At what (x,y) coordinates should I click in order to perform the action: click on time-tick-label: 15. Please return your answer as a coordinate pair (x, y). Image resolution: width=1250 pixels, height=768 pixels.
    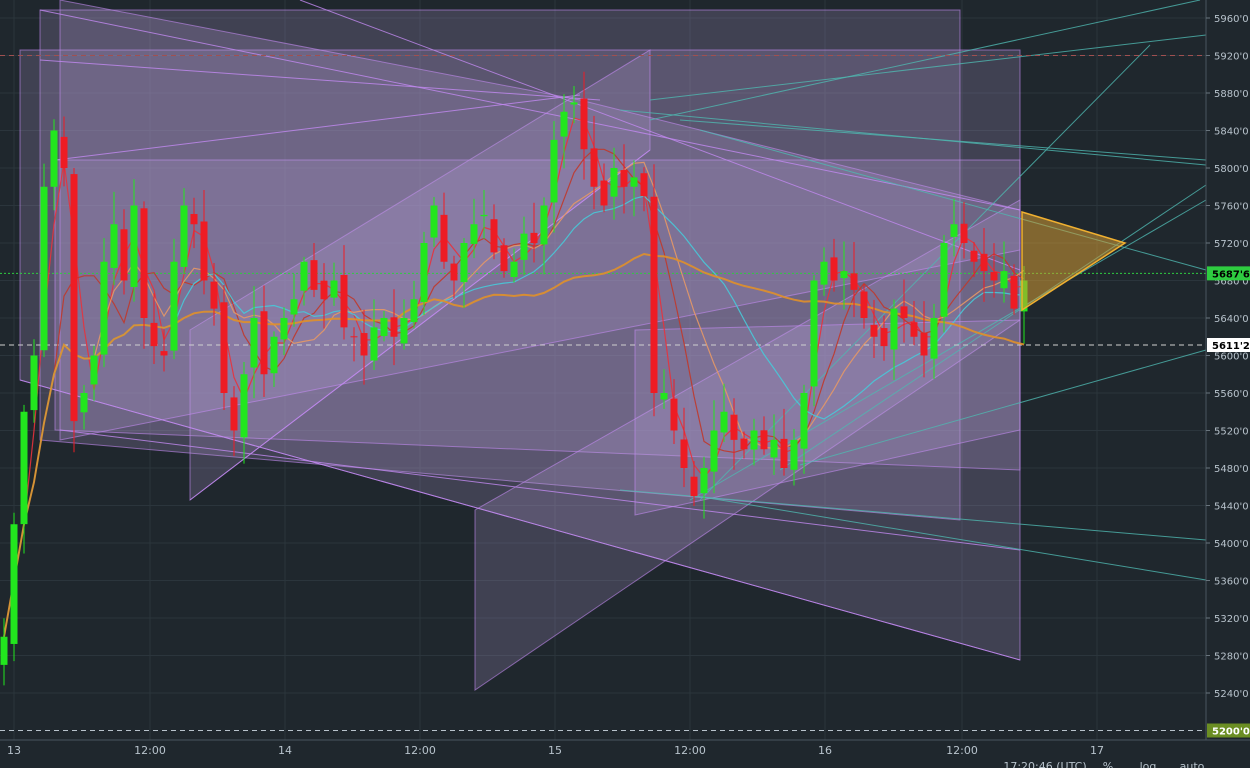
    Looking at the image, I should click on (555, 750).